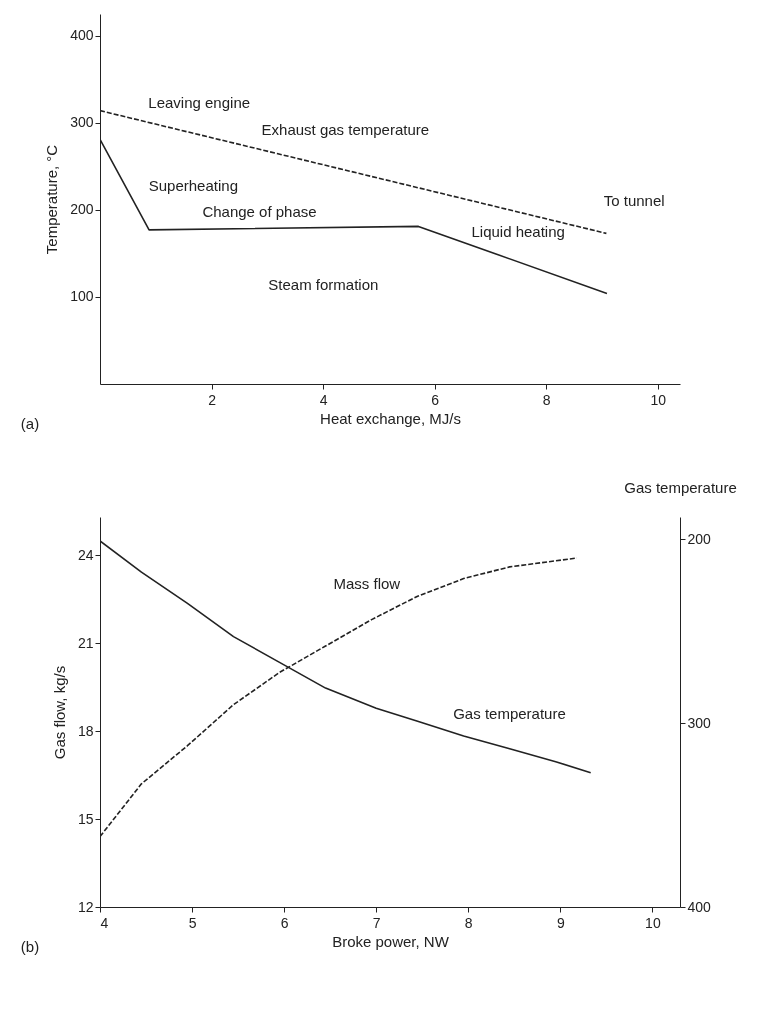  What do you see at coordinates (323, 284) in the screenshot?
I see `annotation: Steam formation` at bounding box center [323, 284].